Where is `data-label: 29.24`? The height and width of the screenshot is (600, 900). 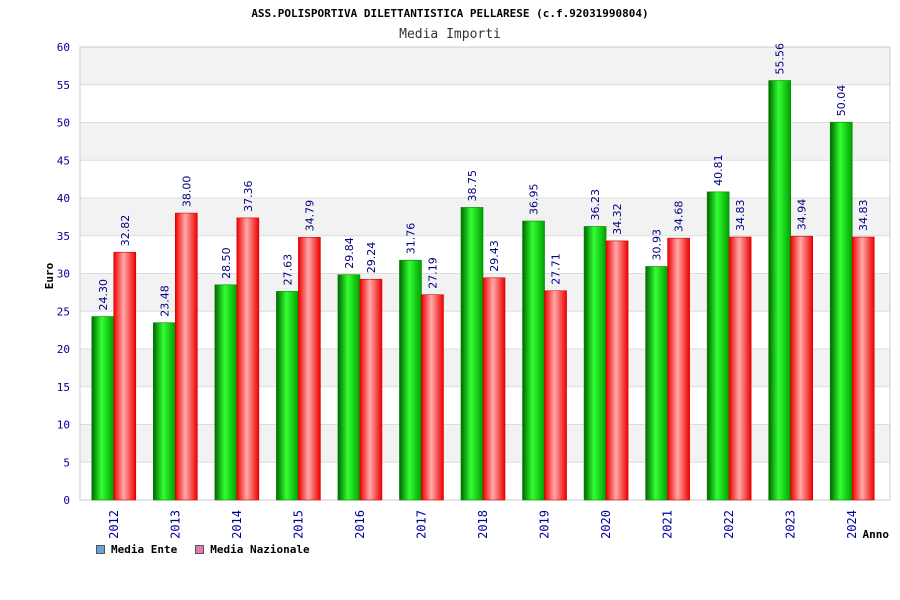
data-label: 29.24 is located at coordinates (371, 258).